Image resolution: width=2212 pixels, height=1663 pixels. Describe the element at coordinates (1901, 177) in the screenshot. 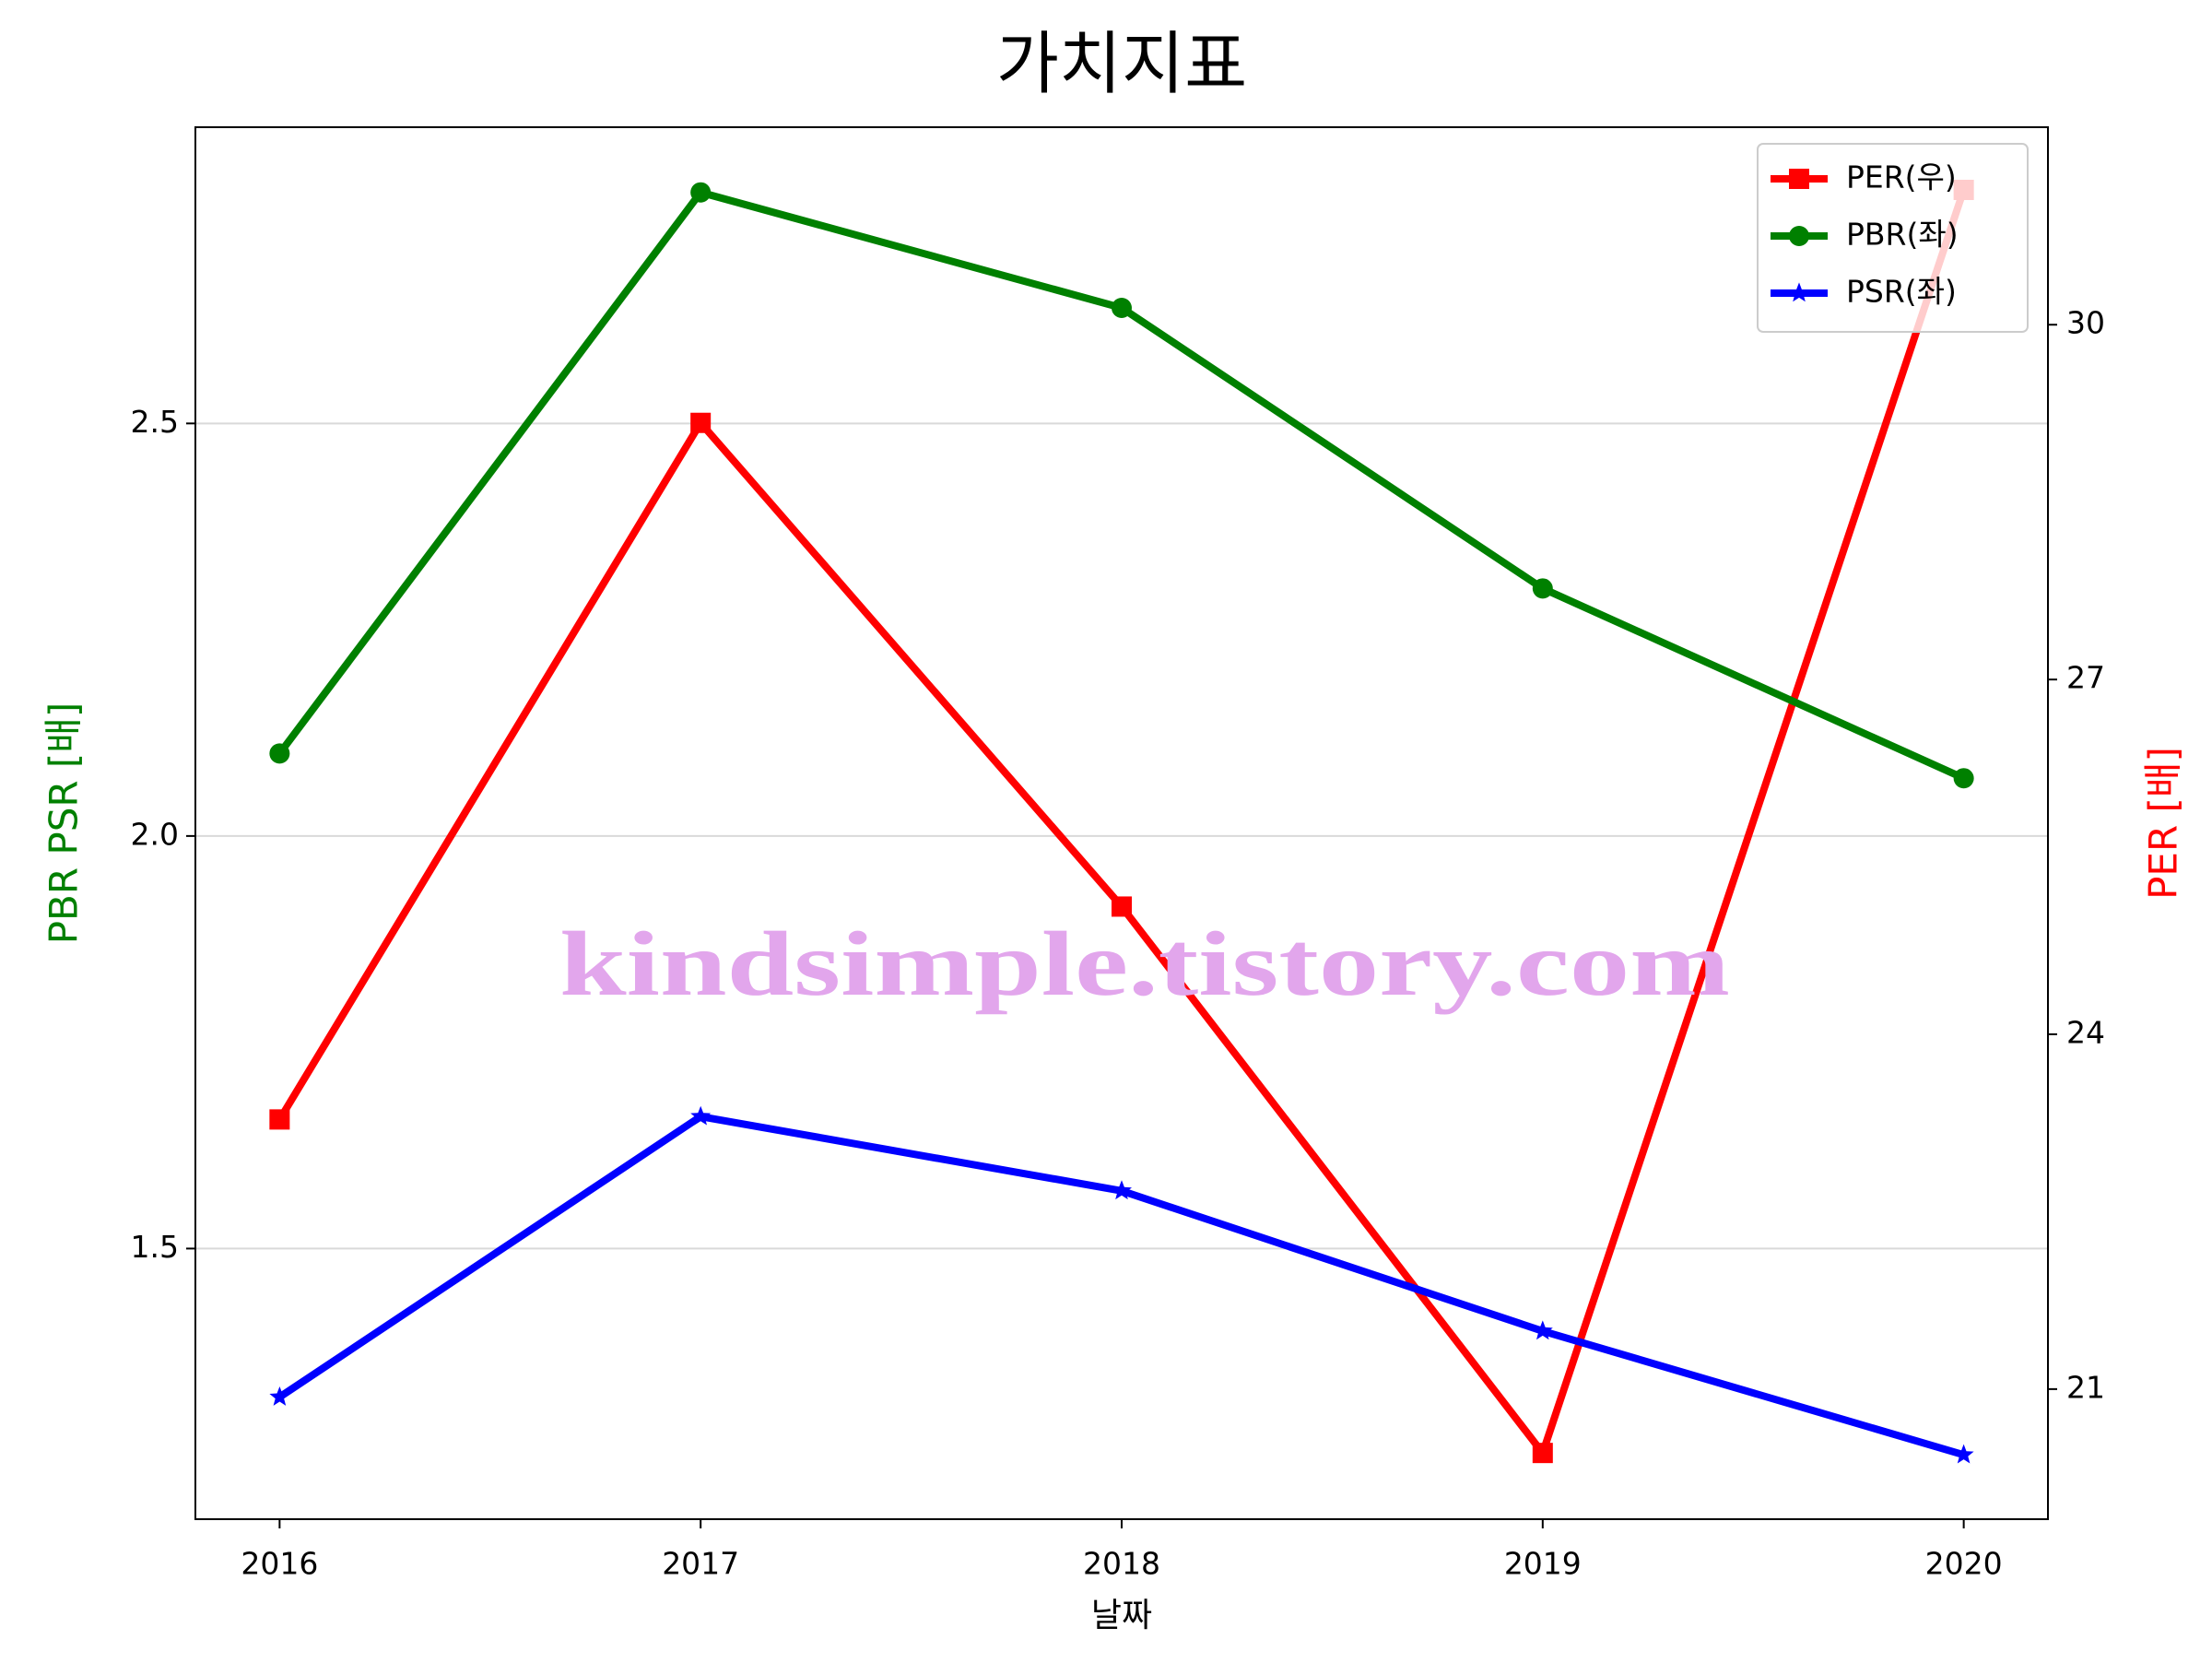

I see `legend-label: PER(우)` at that location.